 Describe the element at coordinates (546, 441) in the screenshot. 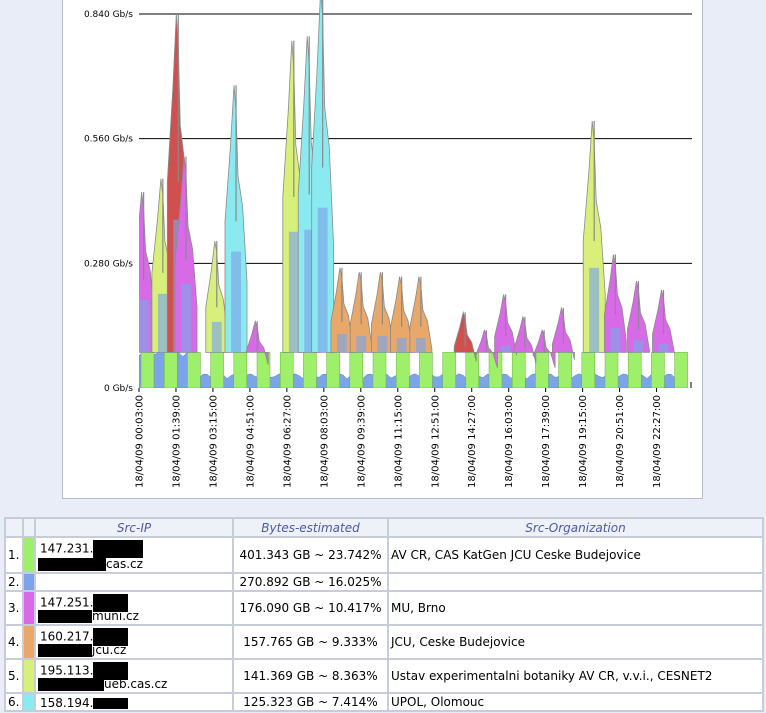

I see `x-tick-label-11: 18/04/09 17:39:00` at that location.